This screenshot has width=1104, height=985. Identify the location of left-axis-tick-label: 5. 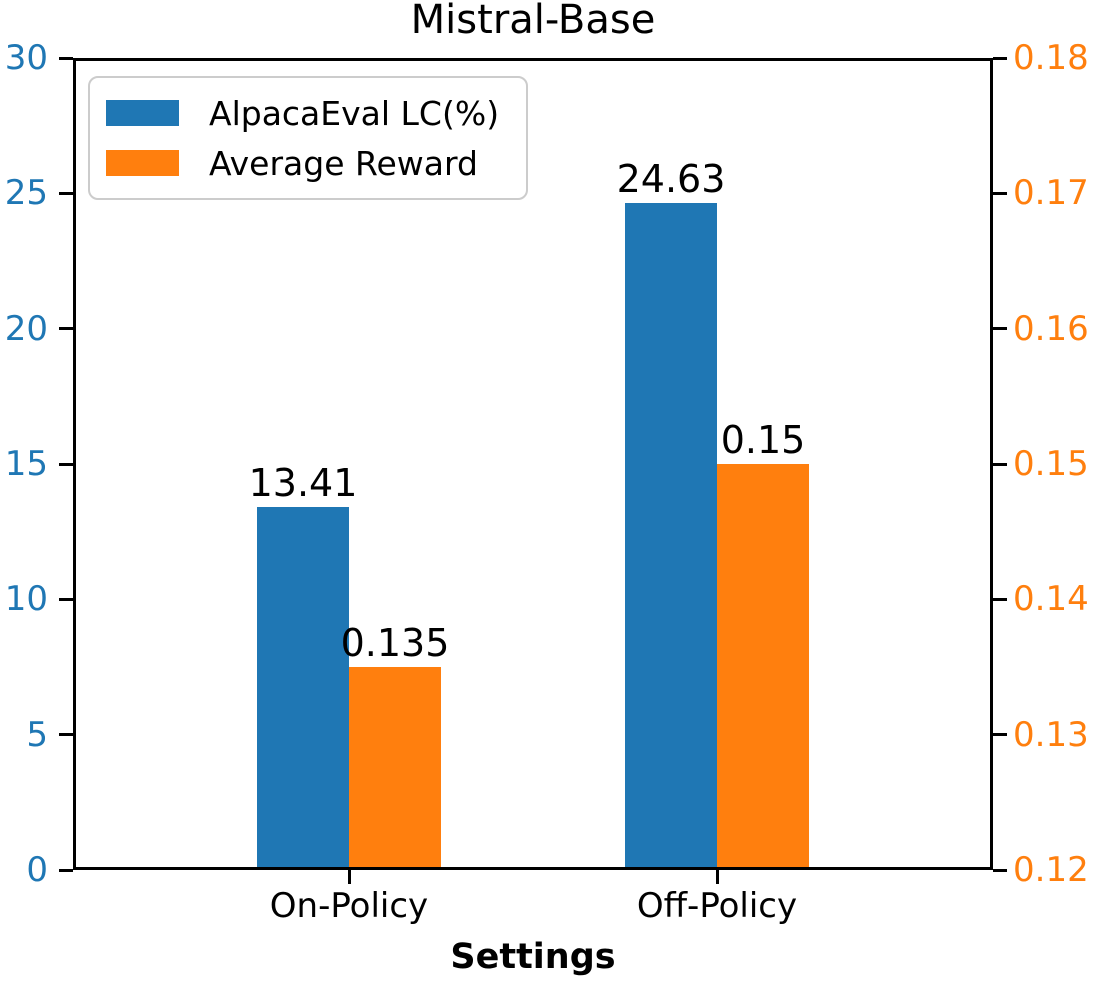
(37, 734).